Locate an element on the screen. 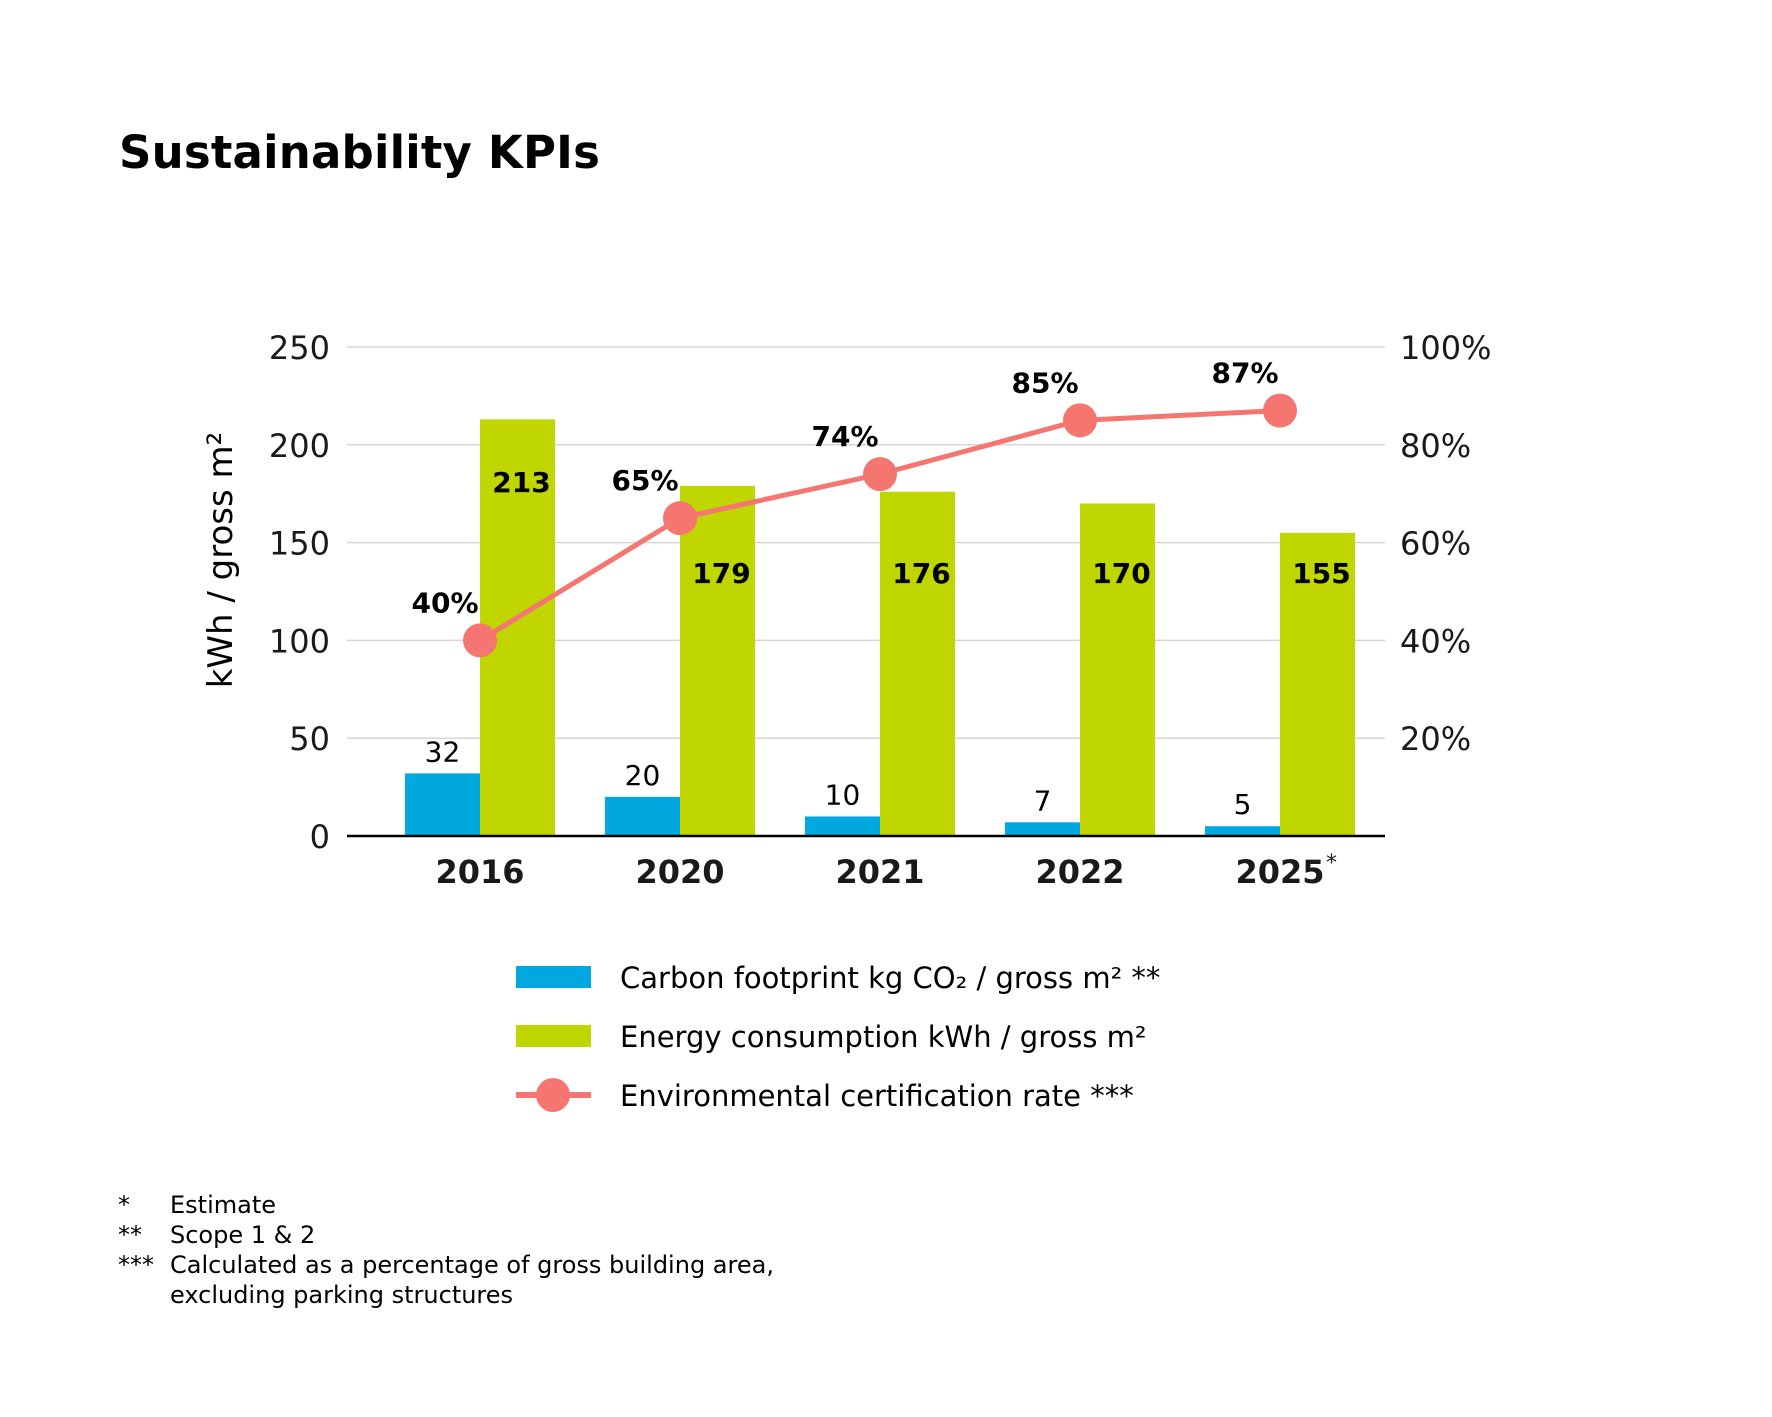  y-tick-label: 0 is located at coordinates (320, 837).